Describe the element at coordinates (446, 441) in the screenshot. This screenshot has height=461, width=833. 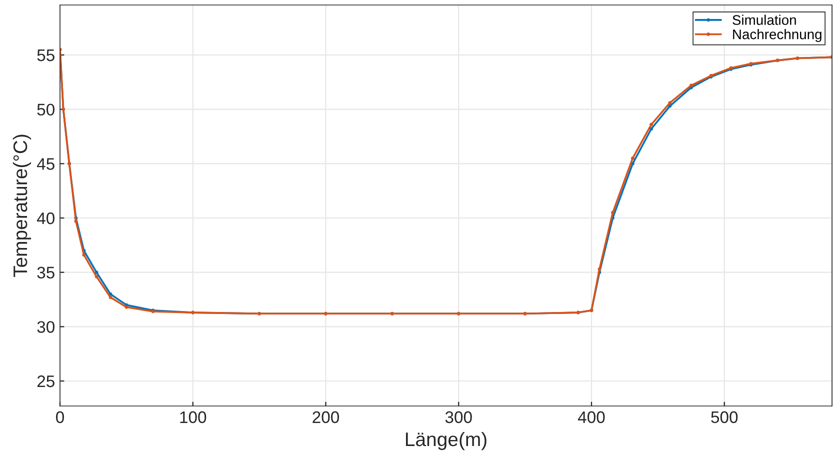
I see `x-axis-title: Länge(m)` at that location.